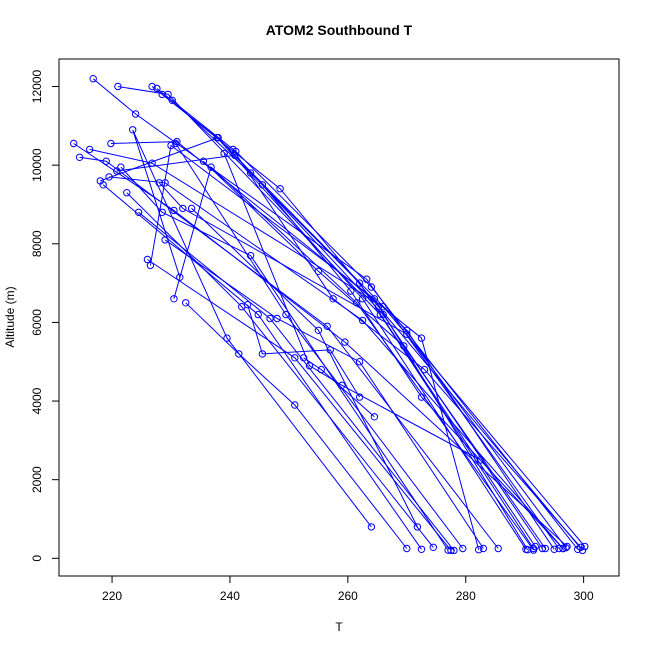 The height and width of the screenshot is (650, 650). I want to click on x-tick-label-220: 220, so click(112, 596).